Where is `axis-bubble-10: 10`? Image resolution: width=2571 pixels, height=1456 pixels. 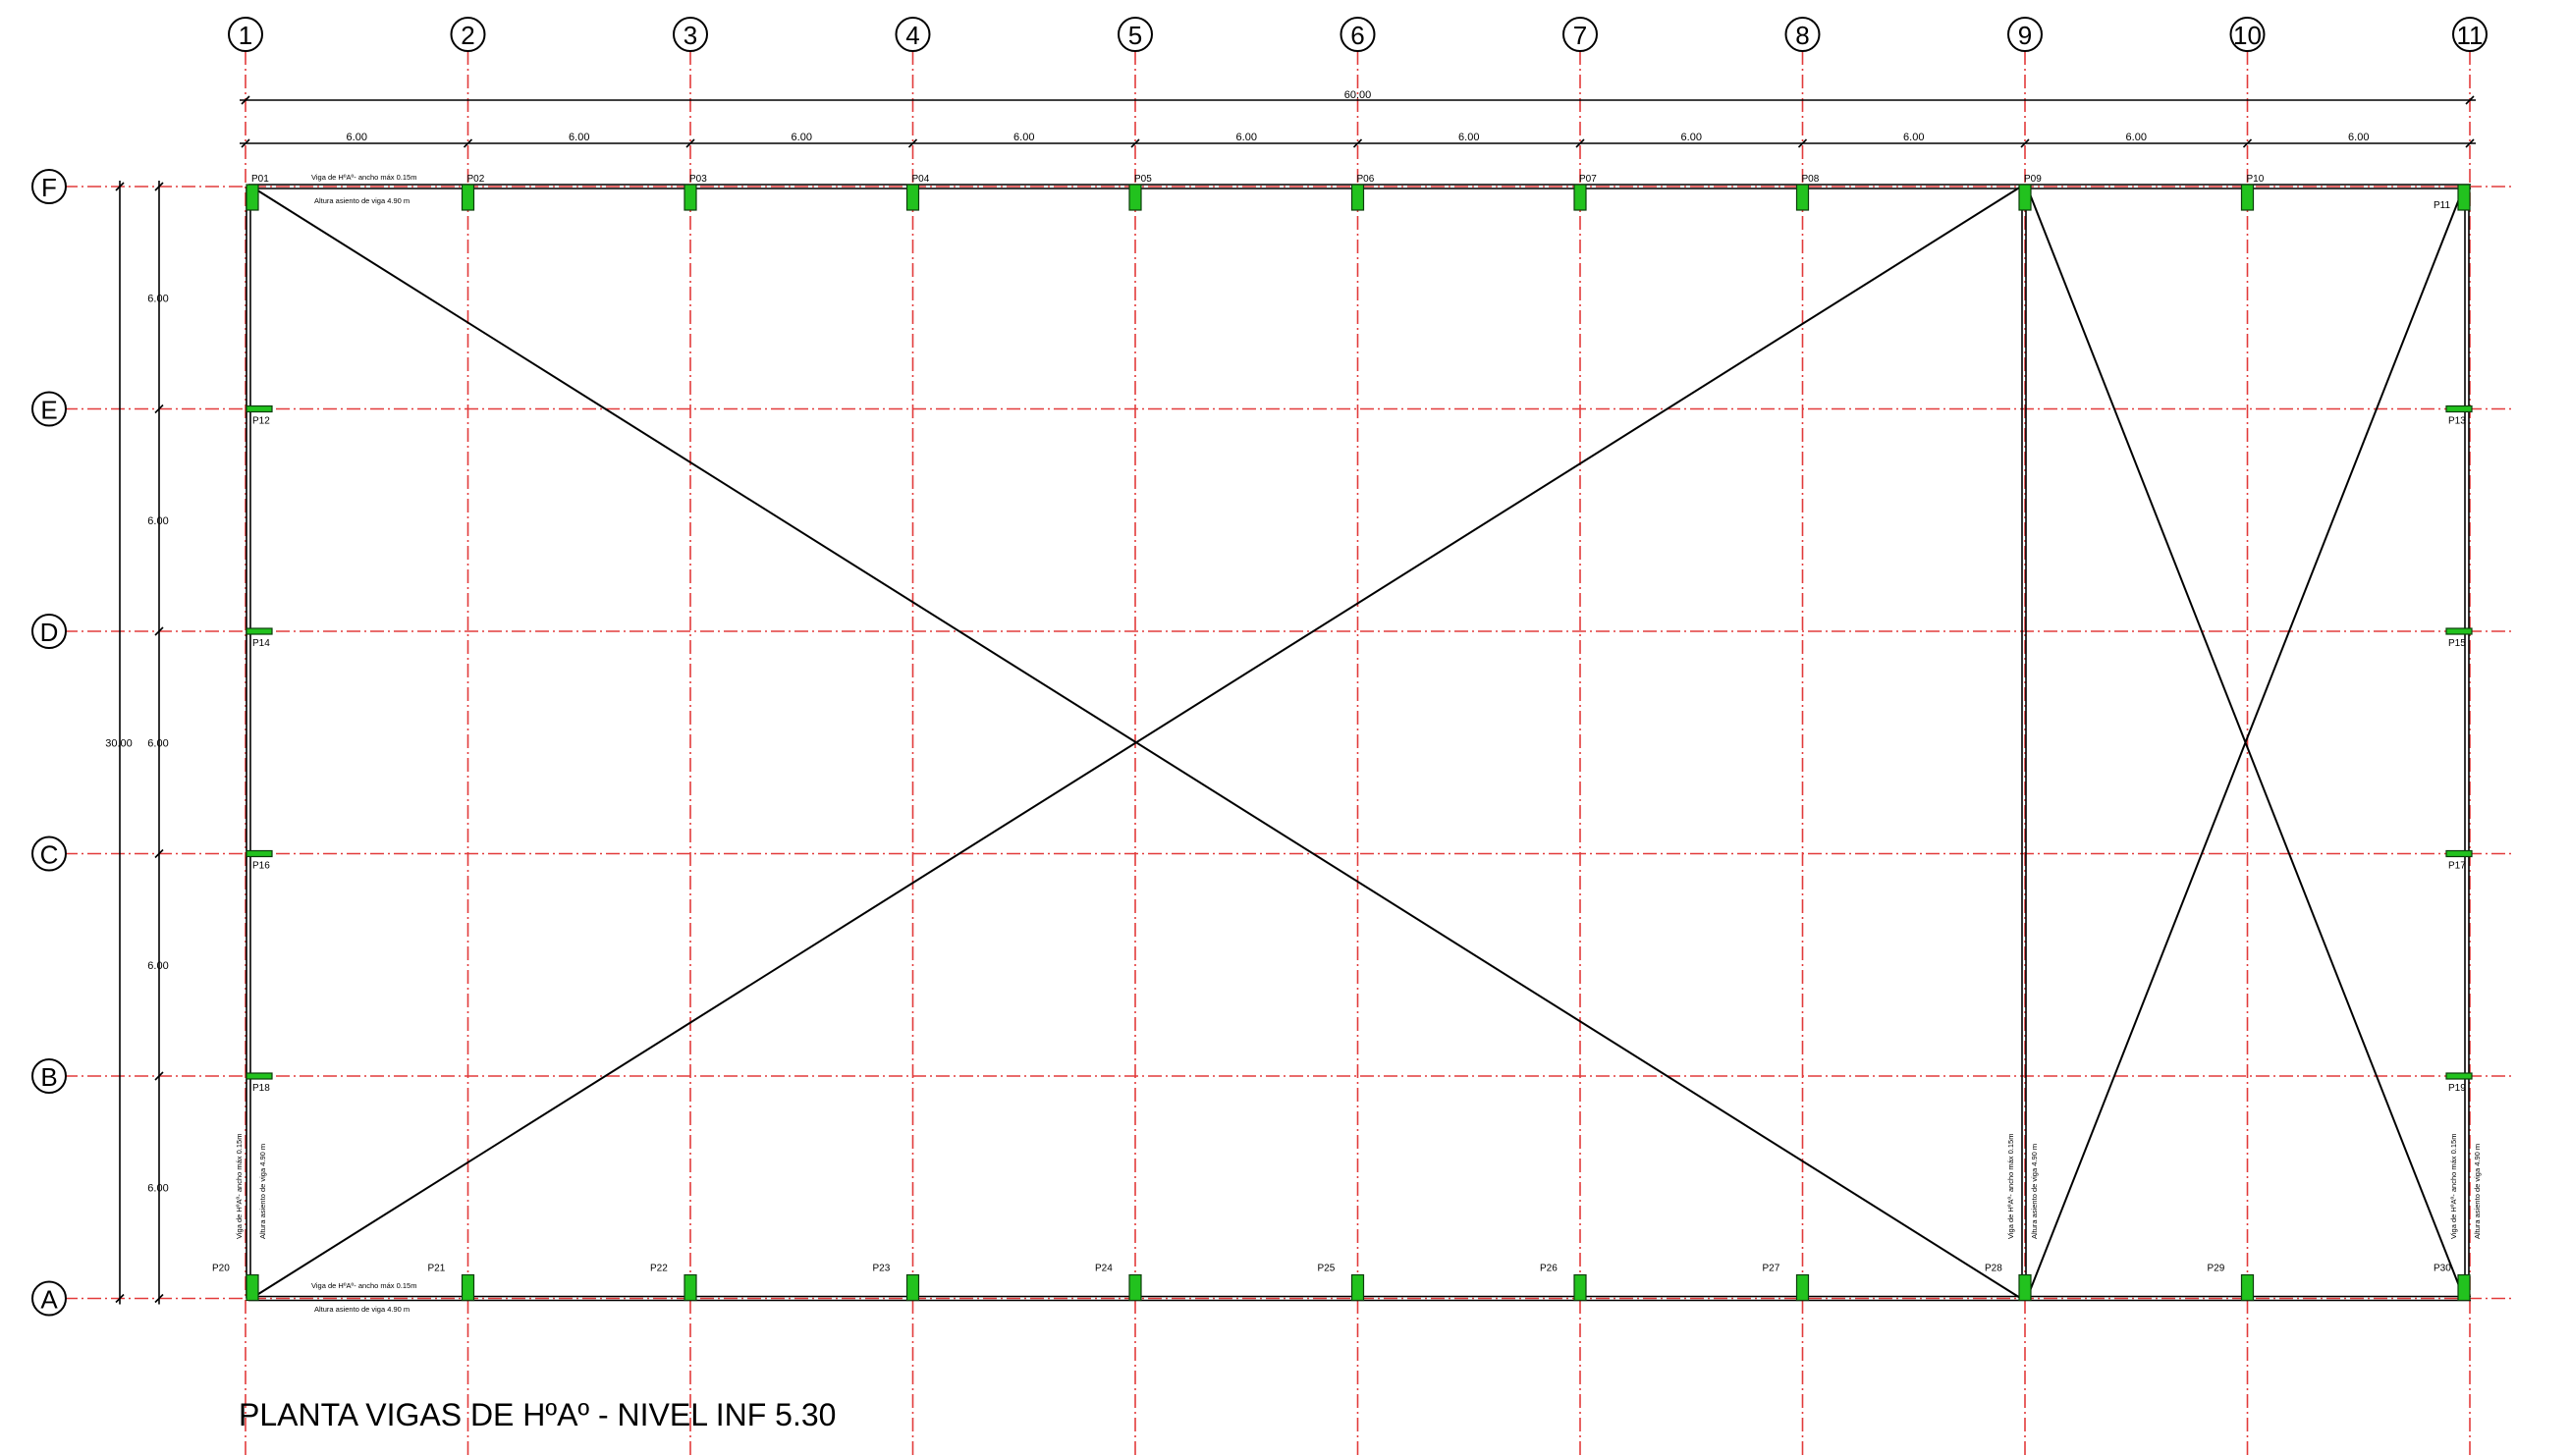 axis-bubble-10: 10 is located at coordinates (2248, 34).